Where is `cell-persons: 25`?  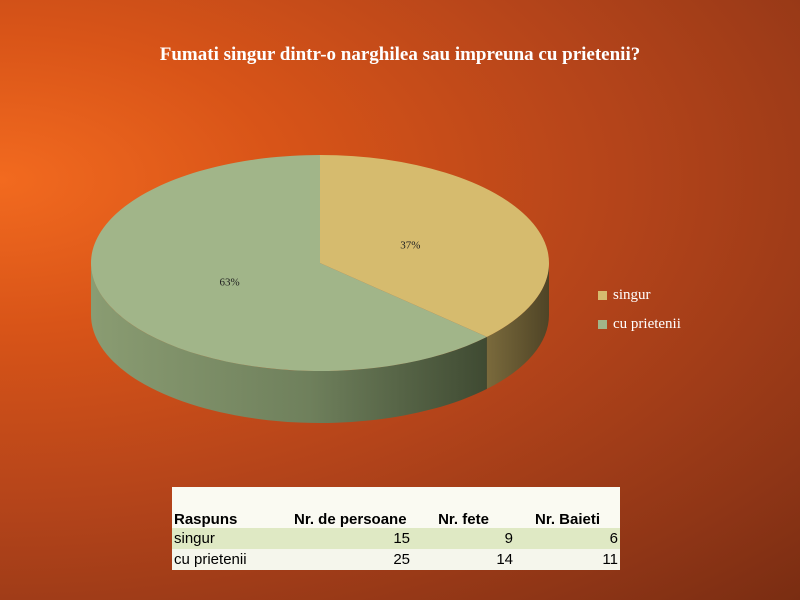
cell-persons: 25 is located at coordinates (352, 559).